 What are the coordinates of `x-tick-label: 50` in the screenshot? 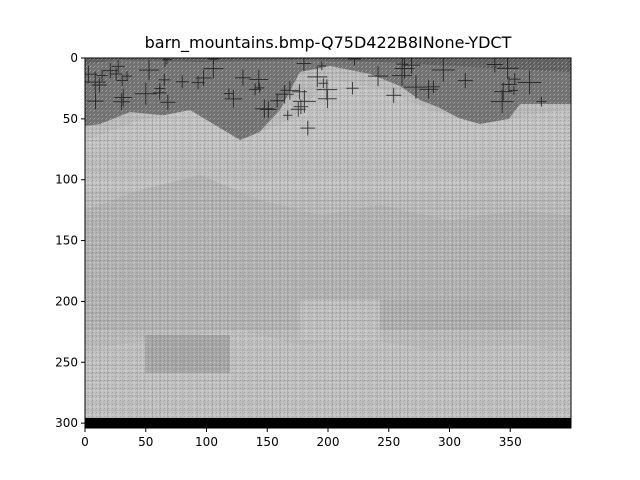 It's located at (145, 442).